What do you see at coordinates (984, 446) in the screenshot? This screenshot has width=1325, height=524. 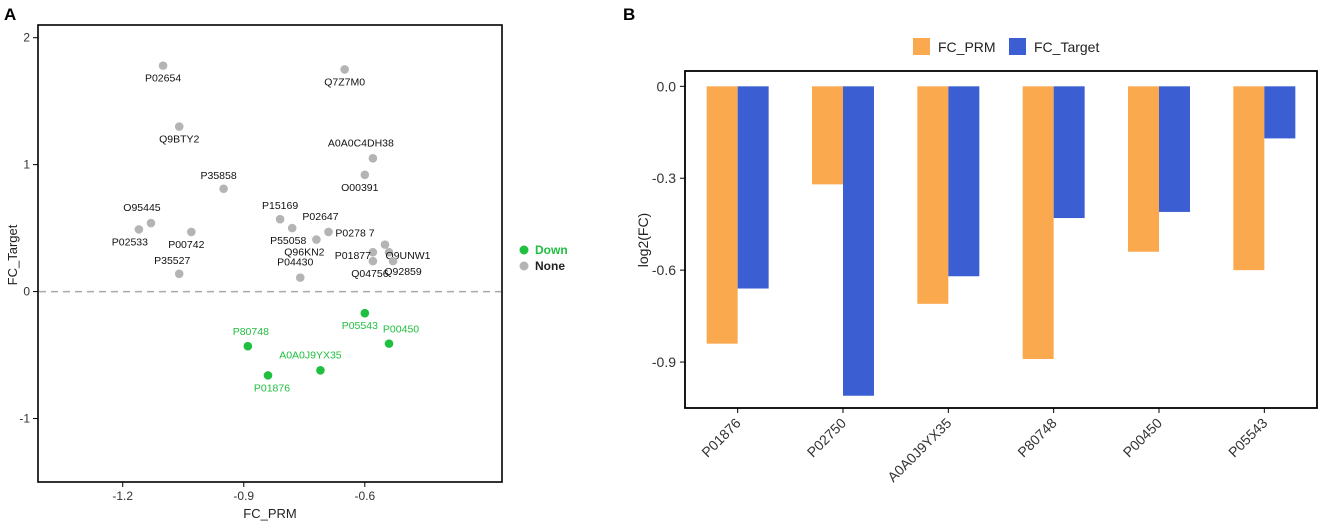 I see `bar-x-ticks: P01876 P02750 A0A0J9YX35 P80748 P00450 P05543` at bounding box center [984, 446].